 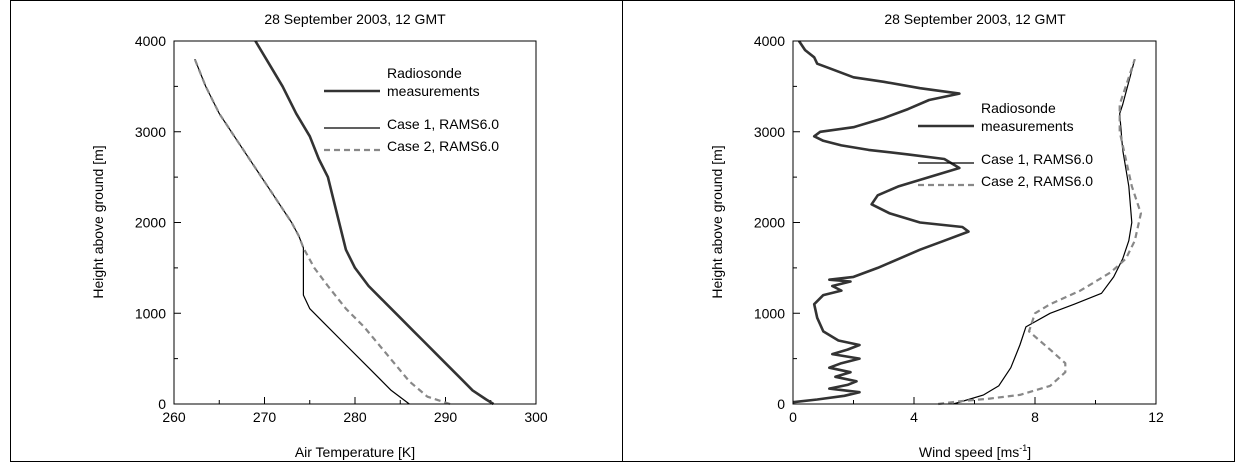 I want to click on x-tick-label: 300, so click(x=536, y=417).